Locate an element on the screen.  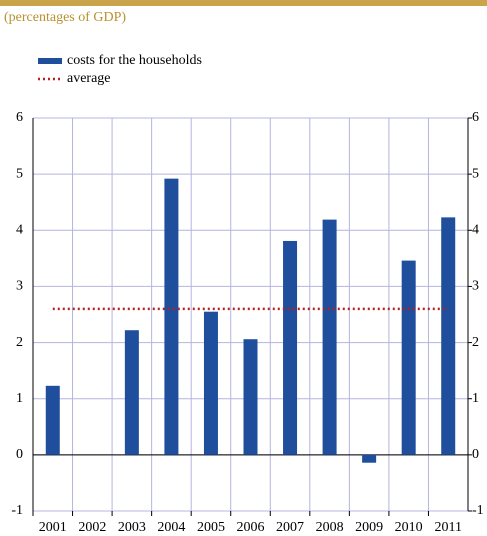
y2-tick-label: 6 is located at coordinates (475, 117).